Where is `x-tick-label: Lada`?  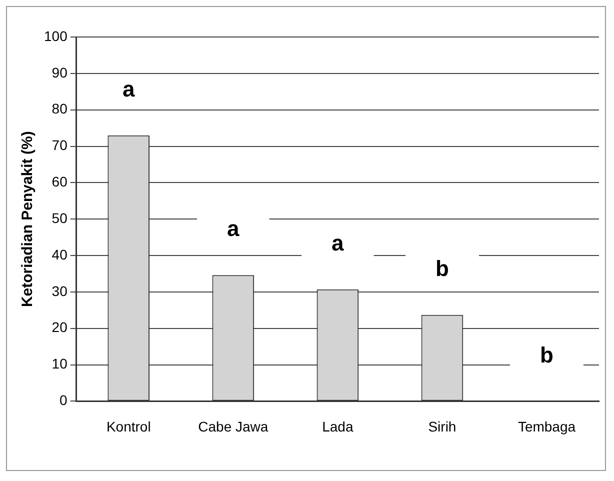
x-tick-label: Lada is located at coordinates (338, 426).